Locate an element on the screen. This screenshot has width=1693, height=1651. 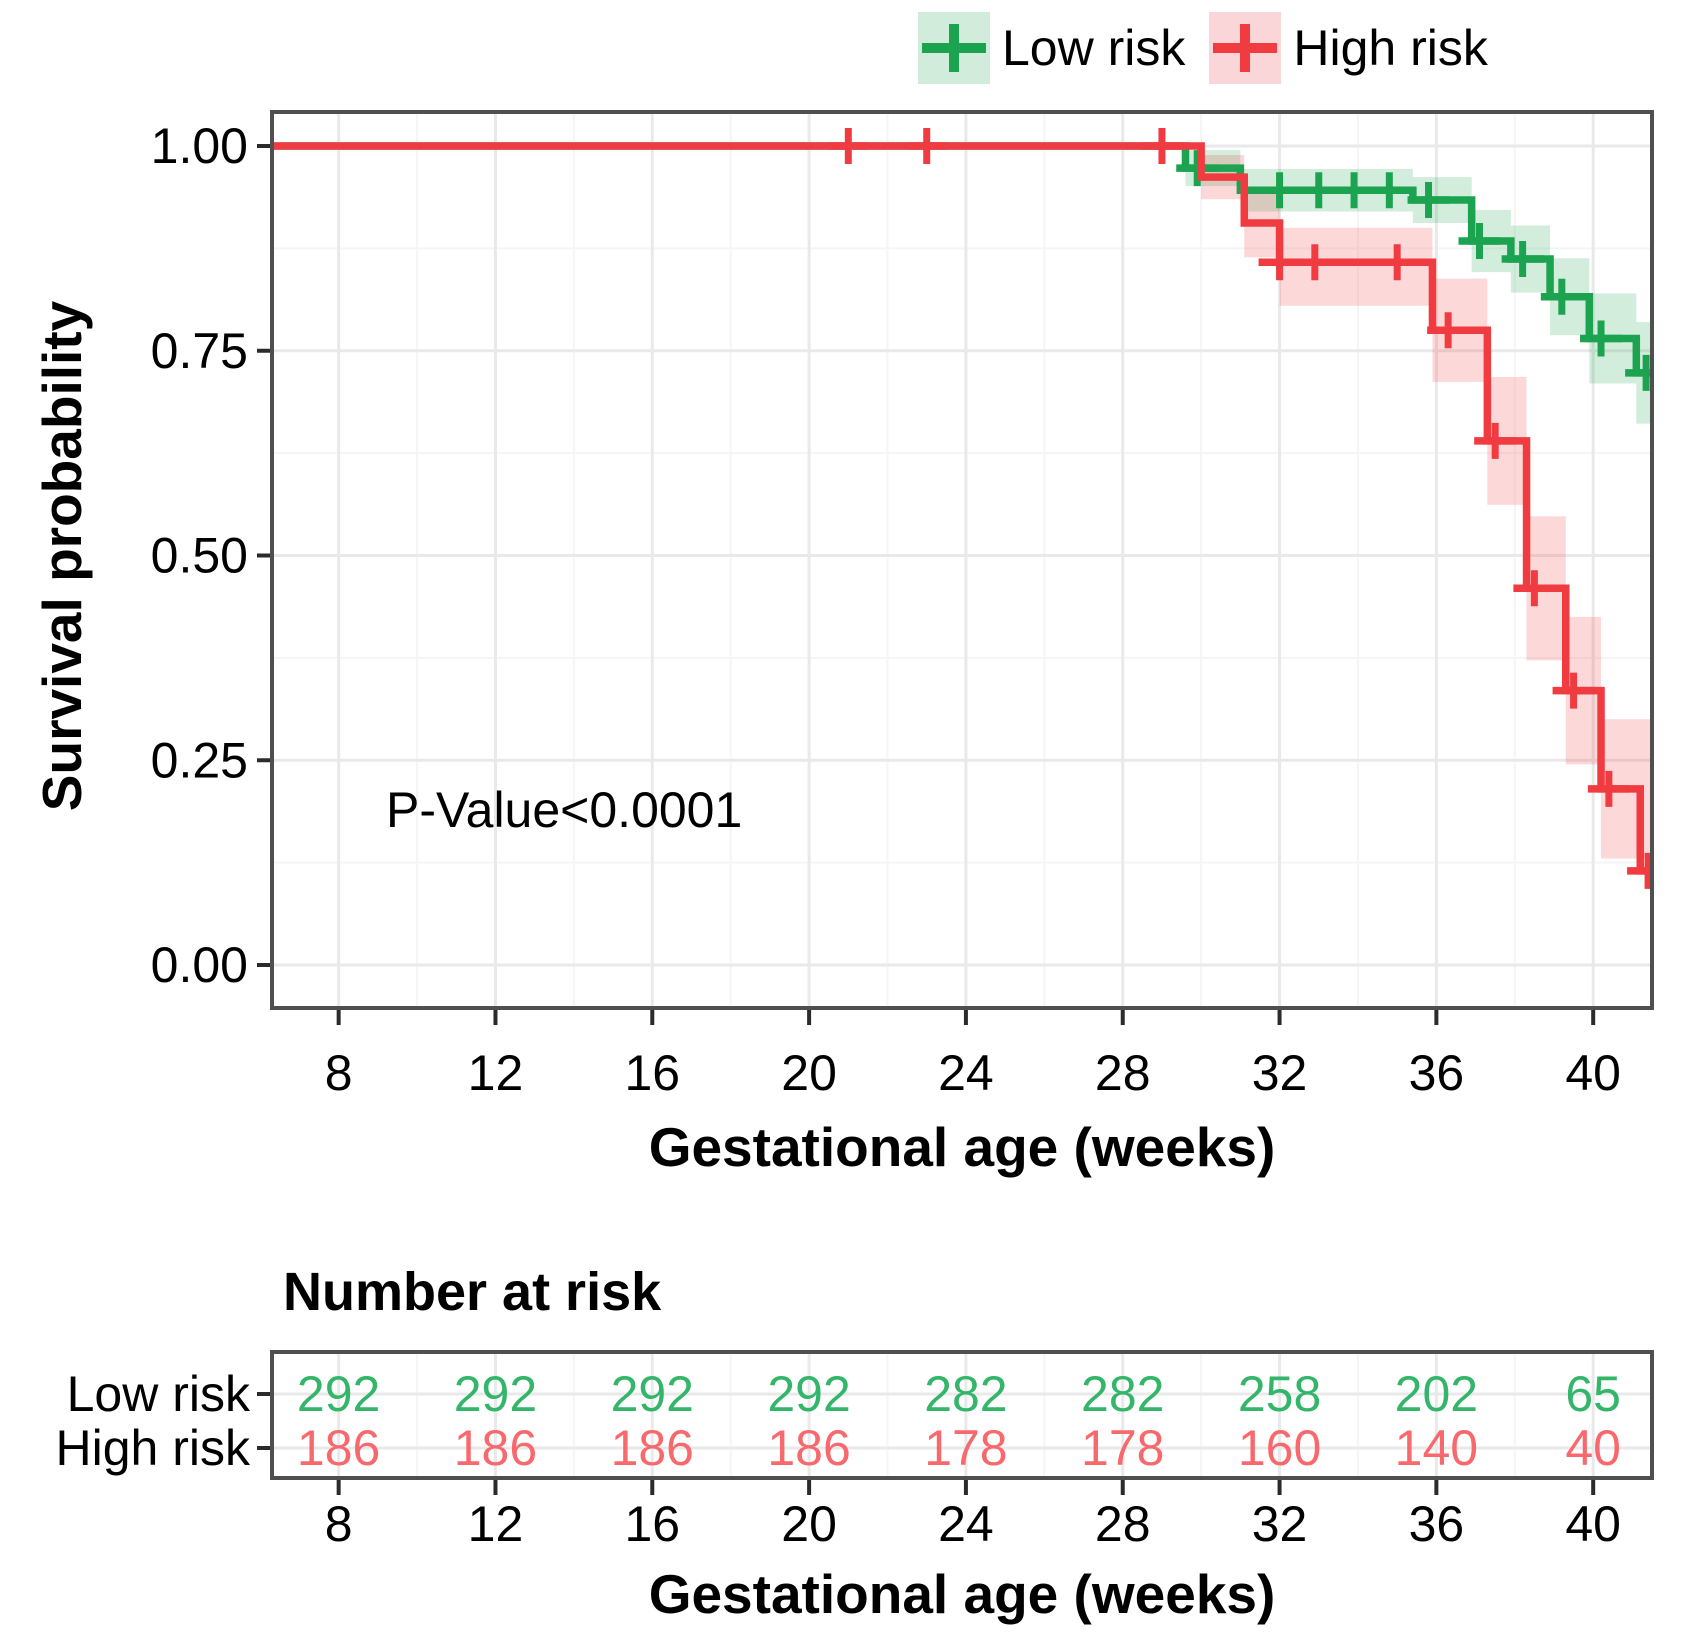
risk-count-low-risk: 202 is located at coordinates (1436, 1394).